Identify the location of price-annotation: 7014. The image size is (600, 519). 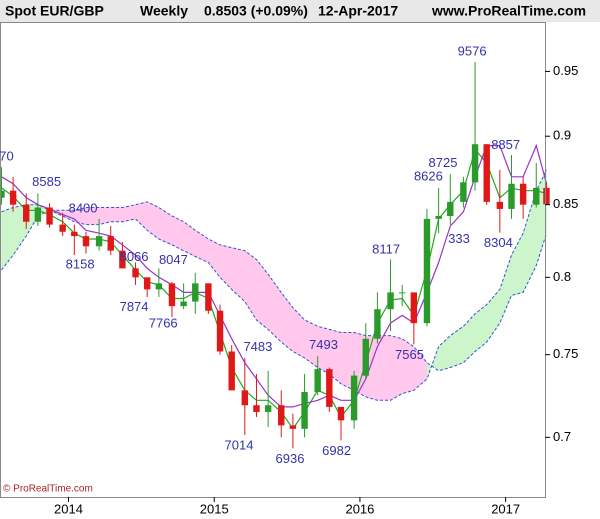
(239, 444).